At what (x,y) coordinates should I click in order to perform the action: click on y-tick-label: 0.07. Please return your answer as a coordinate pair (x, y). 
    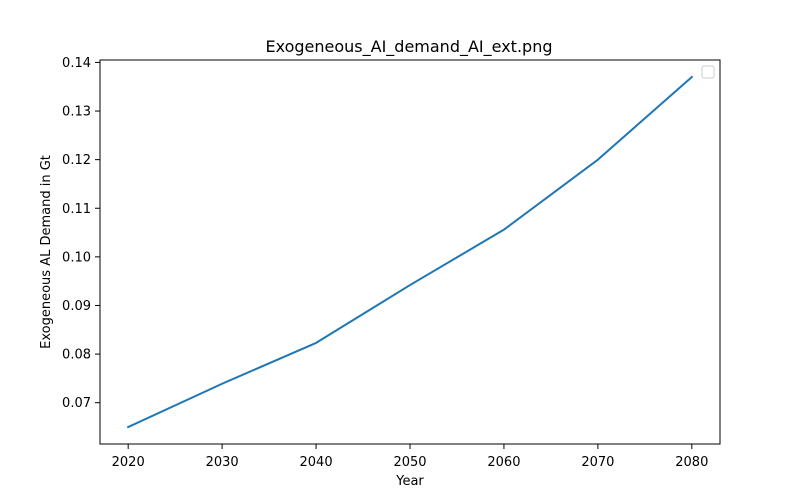
    Looking at the image, I should click on (76, 403).